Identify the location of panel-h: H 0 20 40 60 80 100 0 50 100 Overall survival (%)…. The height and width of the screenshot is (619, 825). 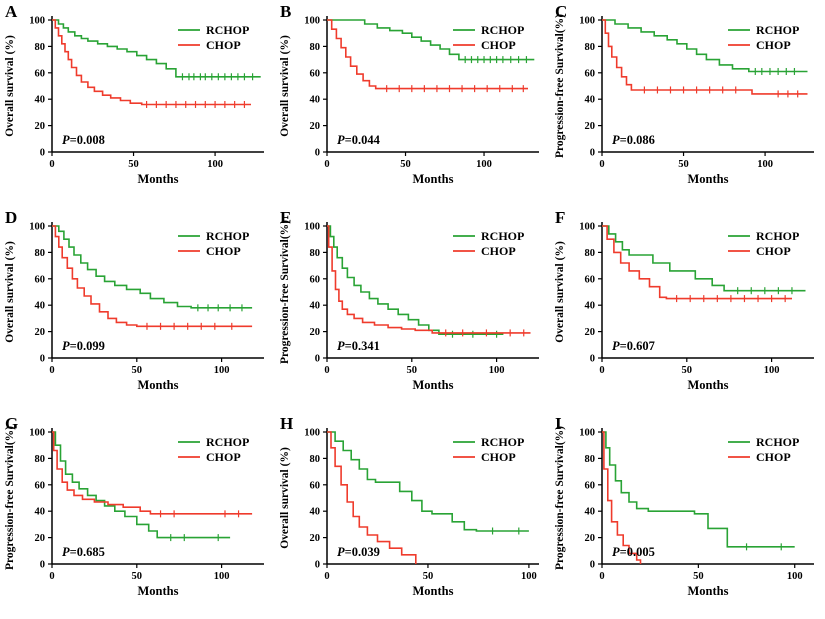
(412, 515).